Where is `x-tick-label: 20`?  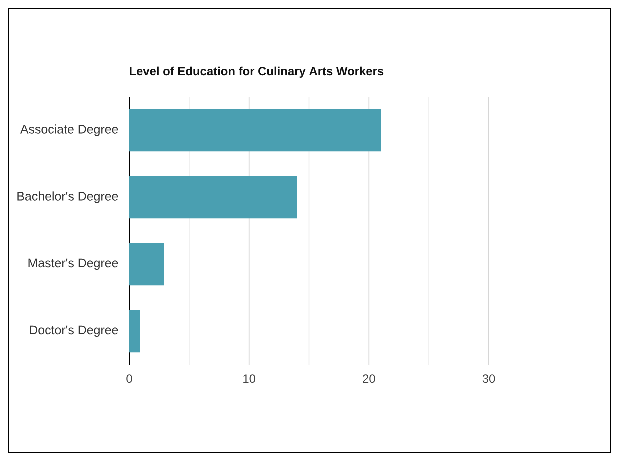 x-tick-label: 20 is located at coordinates (369, 379).